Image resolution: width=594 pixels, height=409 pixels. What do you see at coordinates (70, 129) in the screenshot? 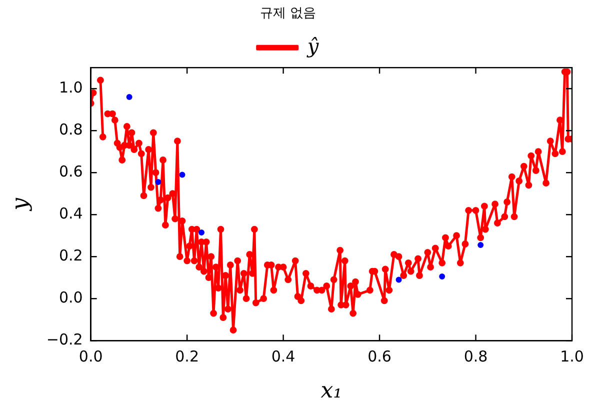
I see `y-tick-label: 0.8` at bounding box center [70, 129].